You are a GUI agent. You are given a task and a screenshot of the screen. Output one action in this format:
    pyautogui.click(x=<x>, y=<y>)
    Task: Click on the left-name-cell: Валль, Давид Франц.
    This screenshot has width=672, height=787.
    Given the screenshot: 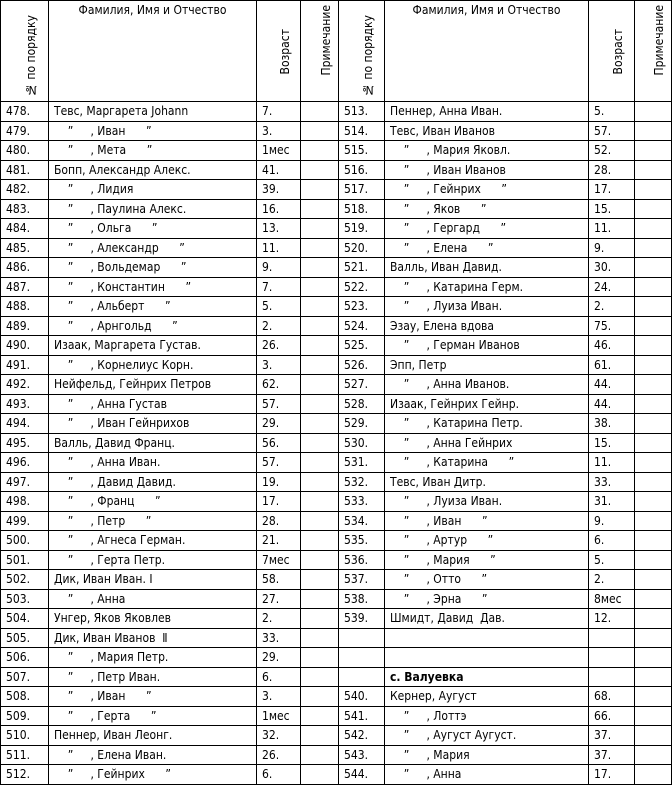 What is the action you would take?
    pyautogui.click(x=152, y=442)
    